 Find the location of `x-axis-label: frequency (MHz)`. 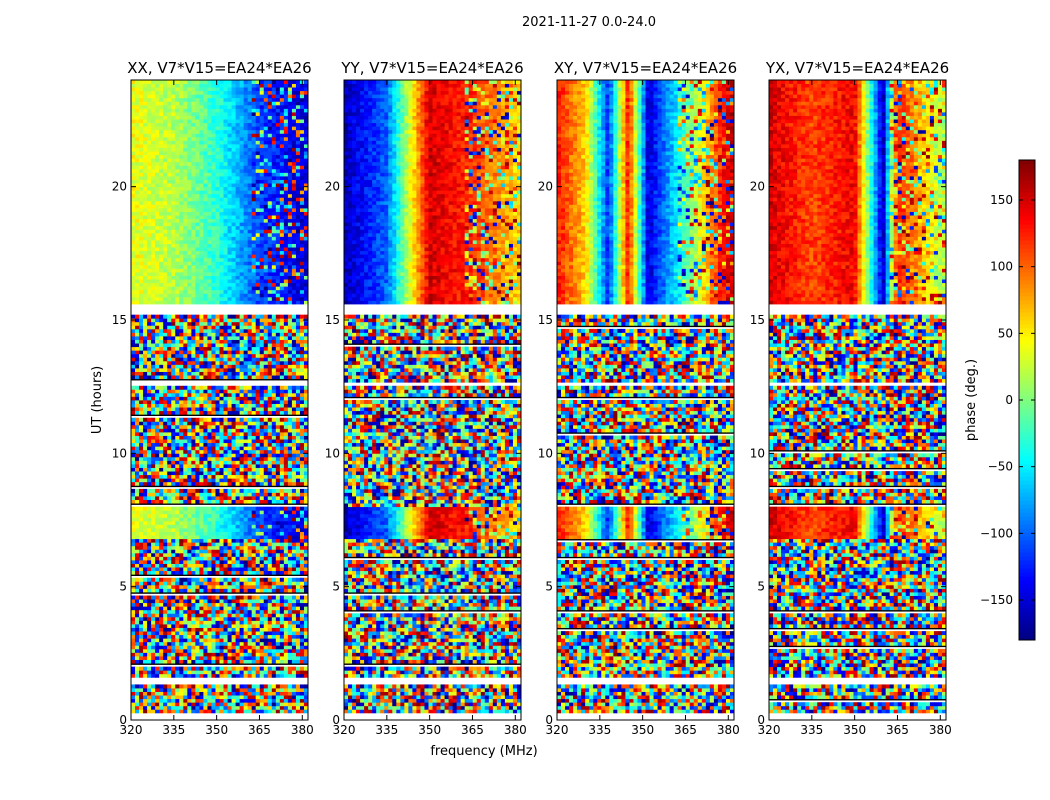

x-axis-label: frequency (MHz) is located at coordinates (483, 751).